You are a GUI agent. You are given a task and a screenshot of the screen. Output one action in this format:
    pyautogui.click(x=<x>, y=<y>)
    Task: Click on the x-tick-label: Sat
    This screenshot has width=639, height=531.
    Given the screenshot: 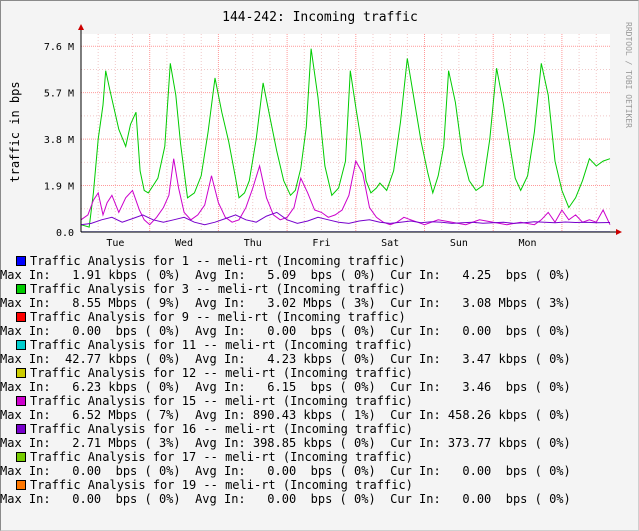 What is the action you would take?
    pyautogui.click(x=390, y=243)
    